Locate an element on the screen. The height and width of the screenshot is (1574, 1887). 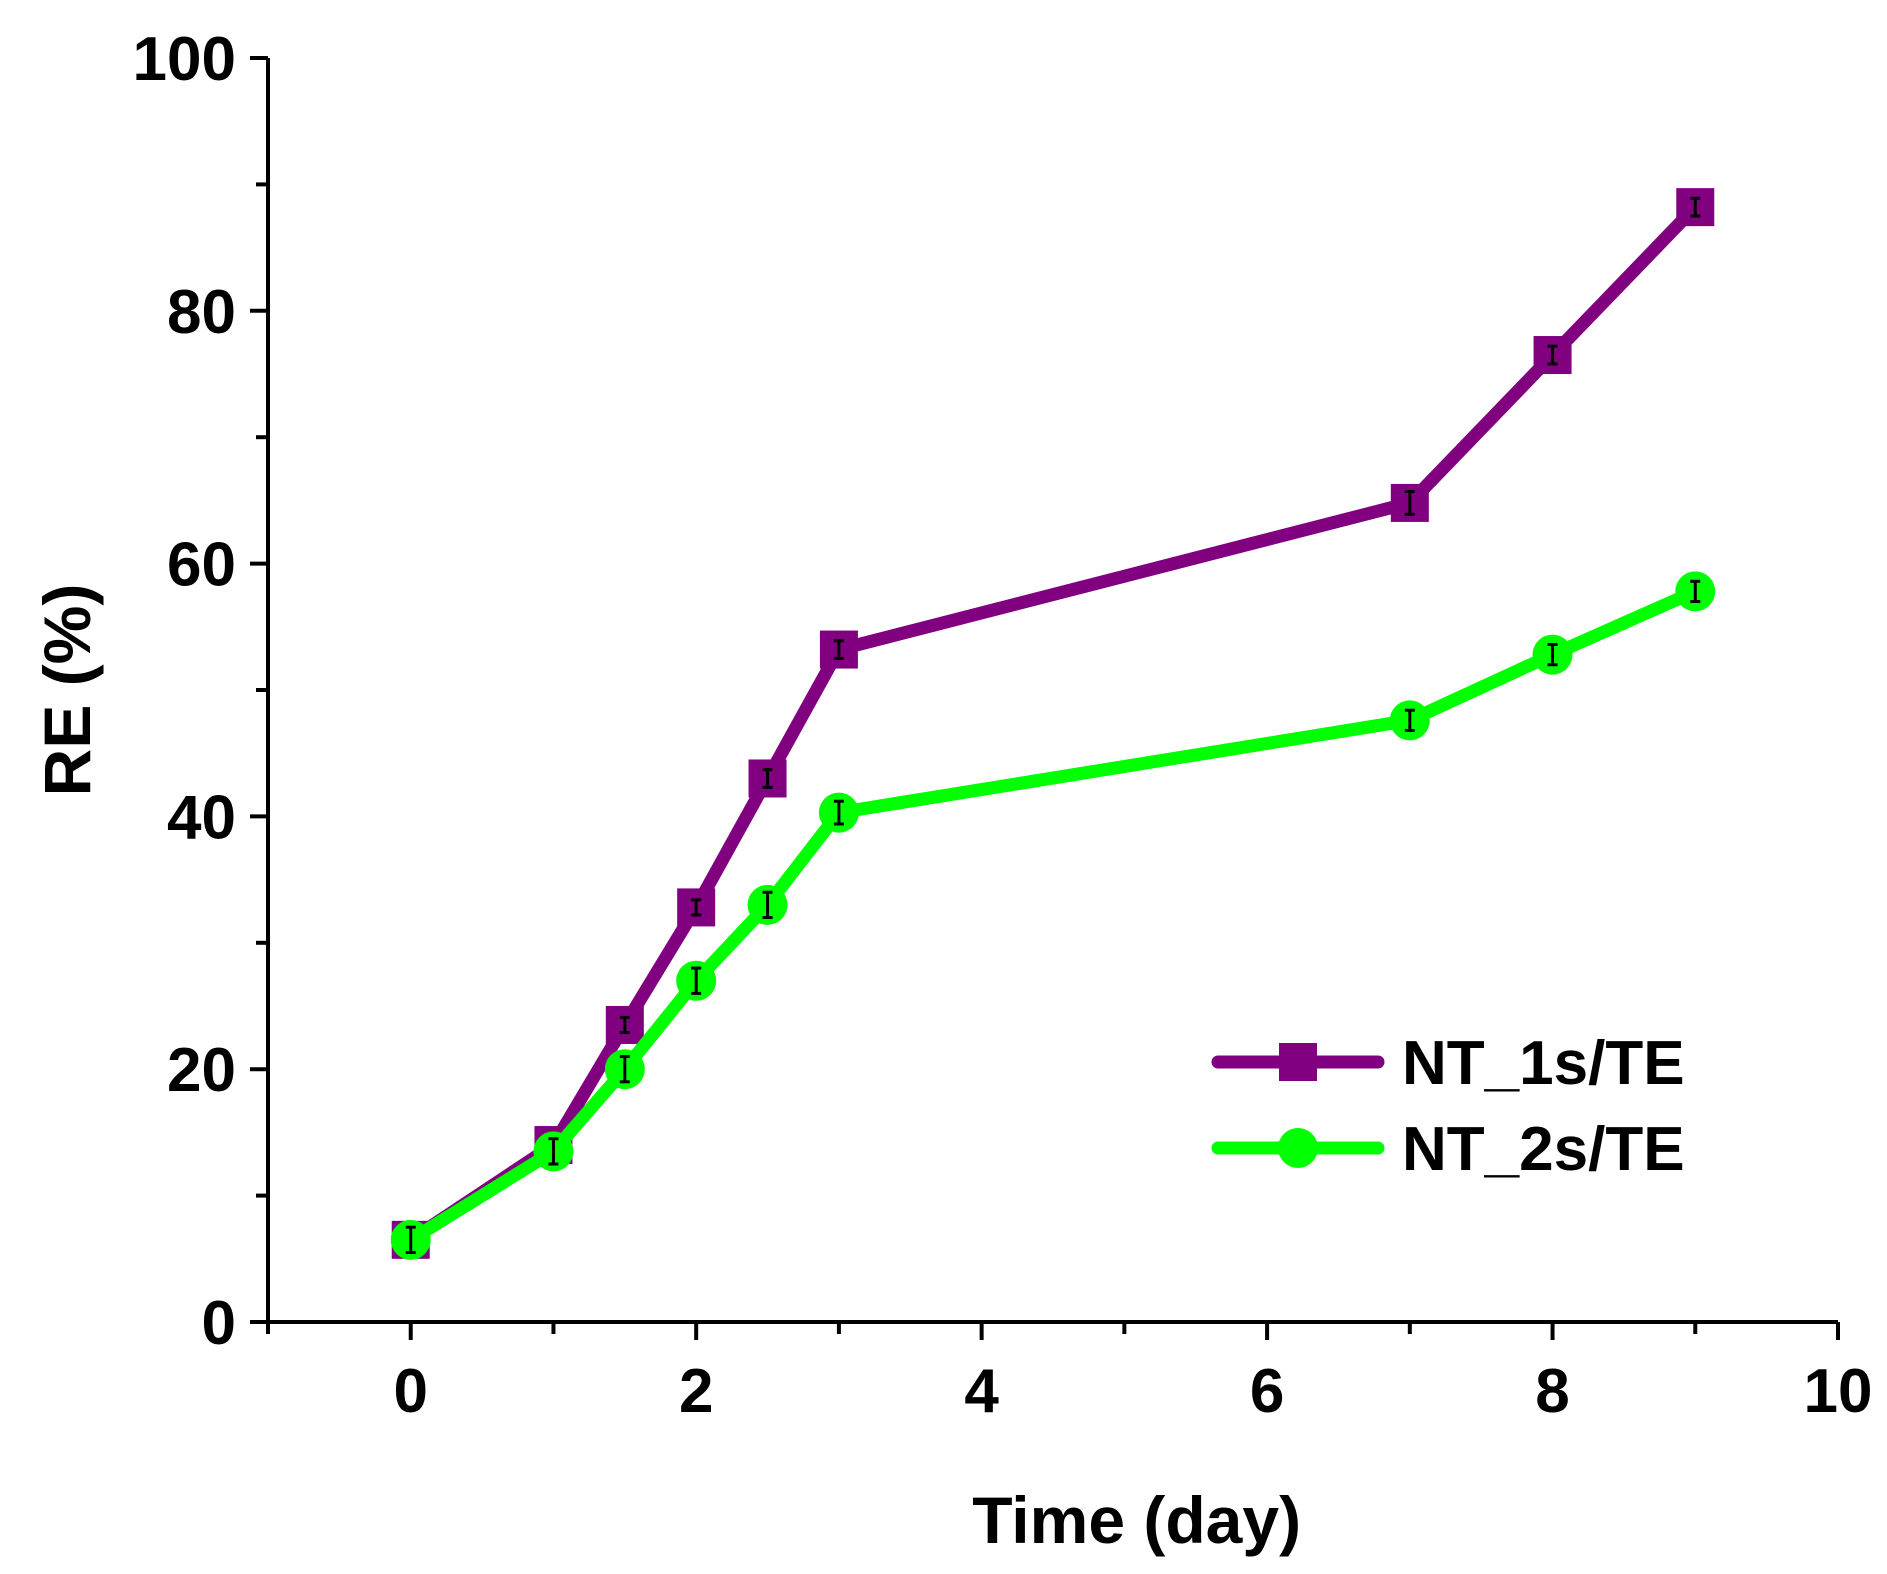
y-tick-label: 80 is located at coordinates (201, 312).